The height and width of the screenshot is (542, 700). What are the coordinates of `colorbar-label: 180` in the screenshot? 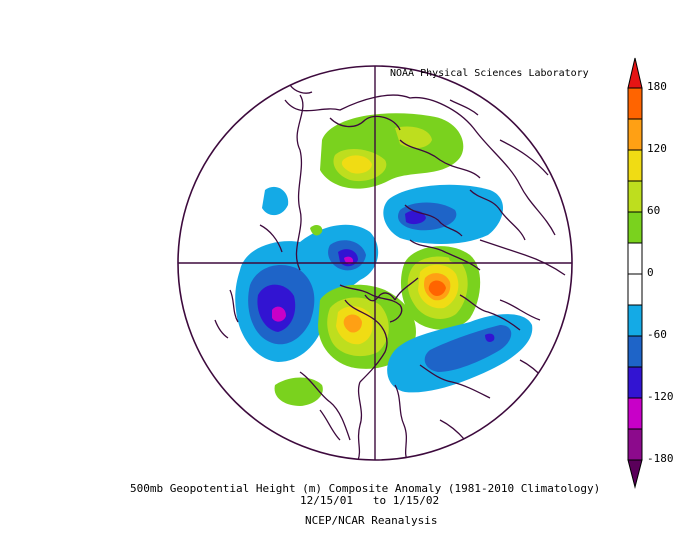 It's located at (657, 86).